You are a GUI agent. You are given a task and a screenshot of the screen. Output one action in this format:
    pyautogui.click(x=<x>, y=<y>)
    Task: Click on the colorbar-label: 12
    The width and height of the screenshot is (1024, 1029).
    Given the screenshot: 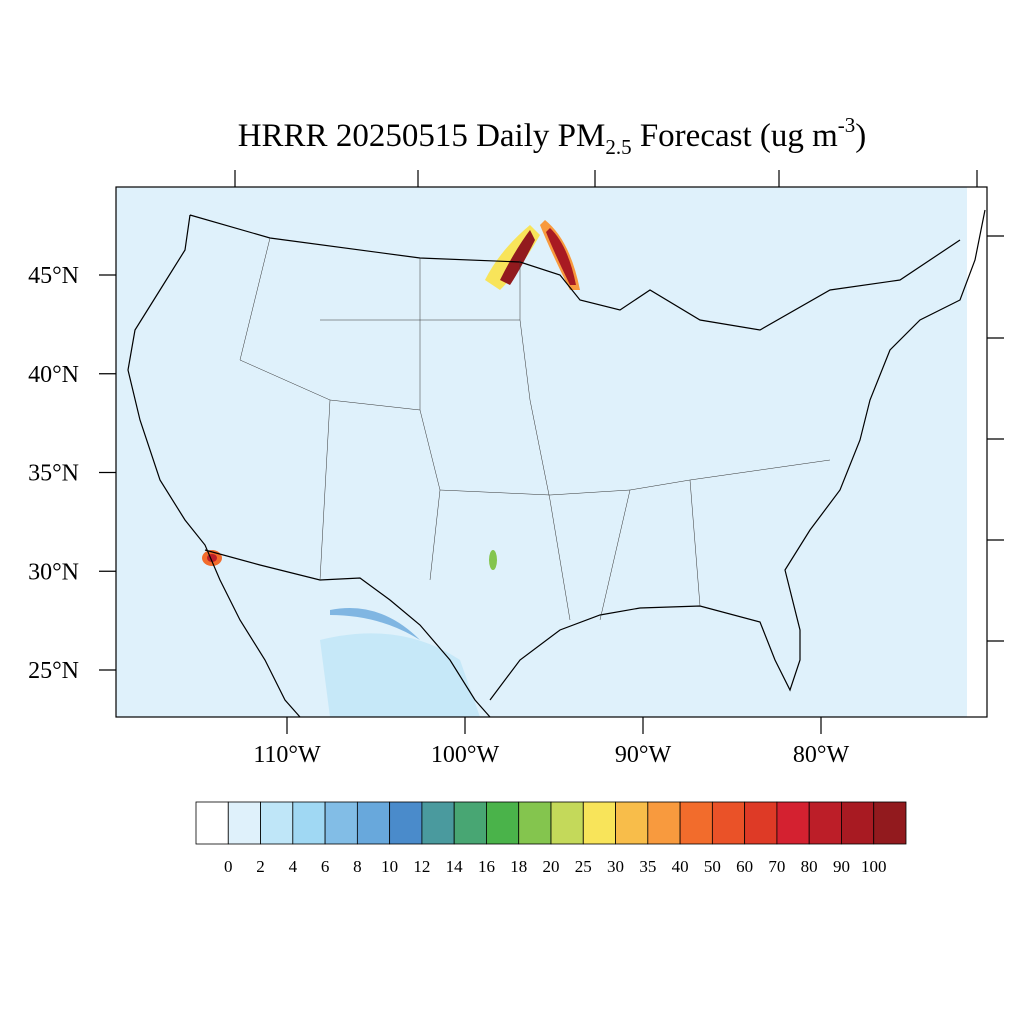 What is the action you would take?
    pyautogui.click(x=421, y=866)
    